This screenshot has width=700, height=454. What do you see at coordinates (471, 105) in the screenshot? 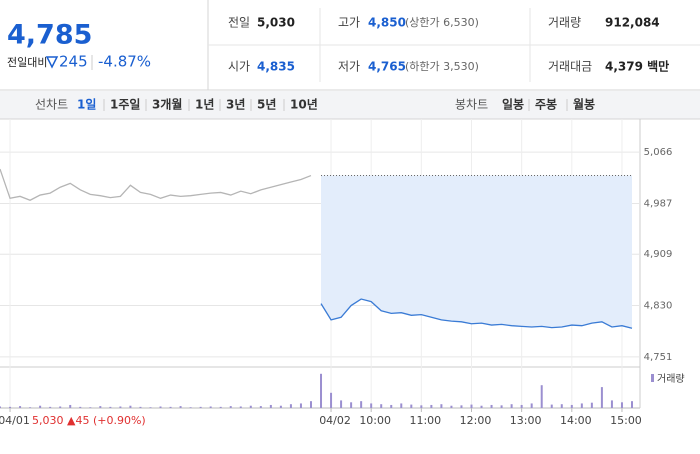
I see `candle-chart-label: 봉차트` at bounding box center [471, 105].